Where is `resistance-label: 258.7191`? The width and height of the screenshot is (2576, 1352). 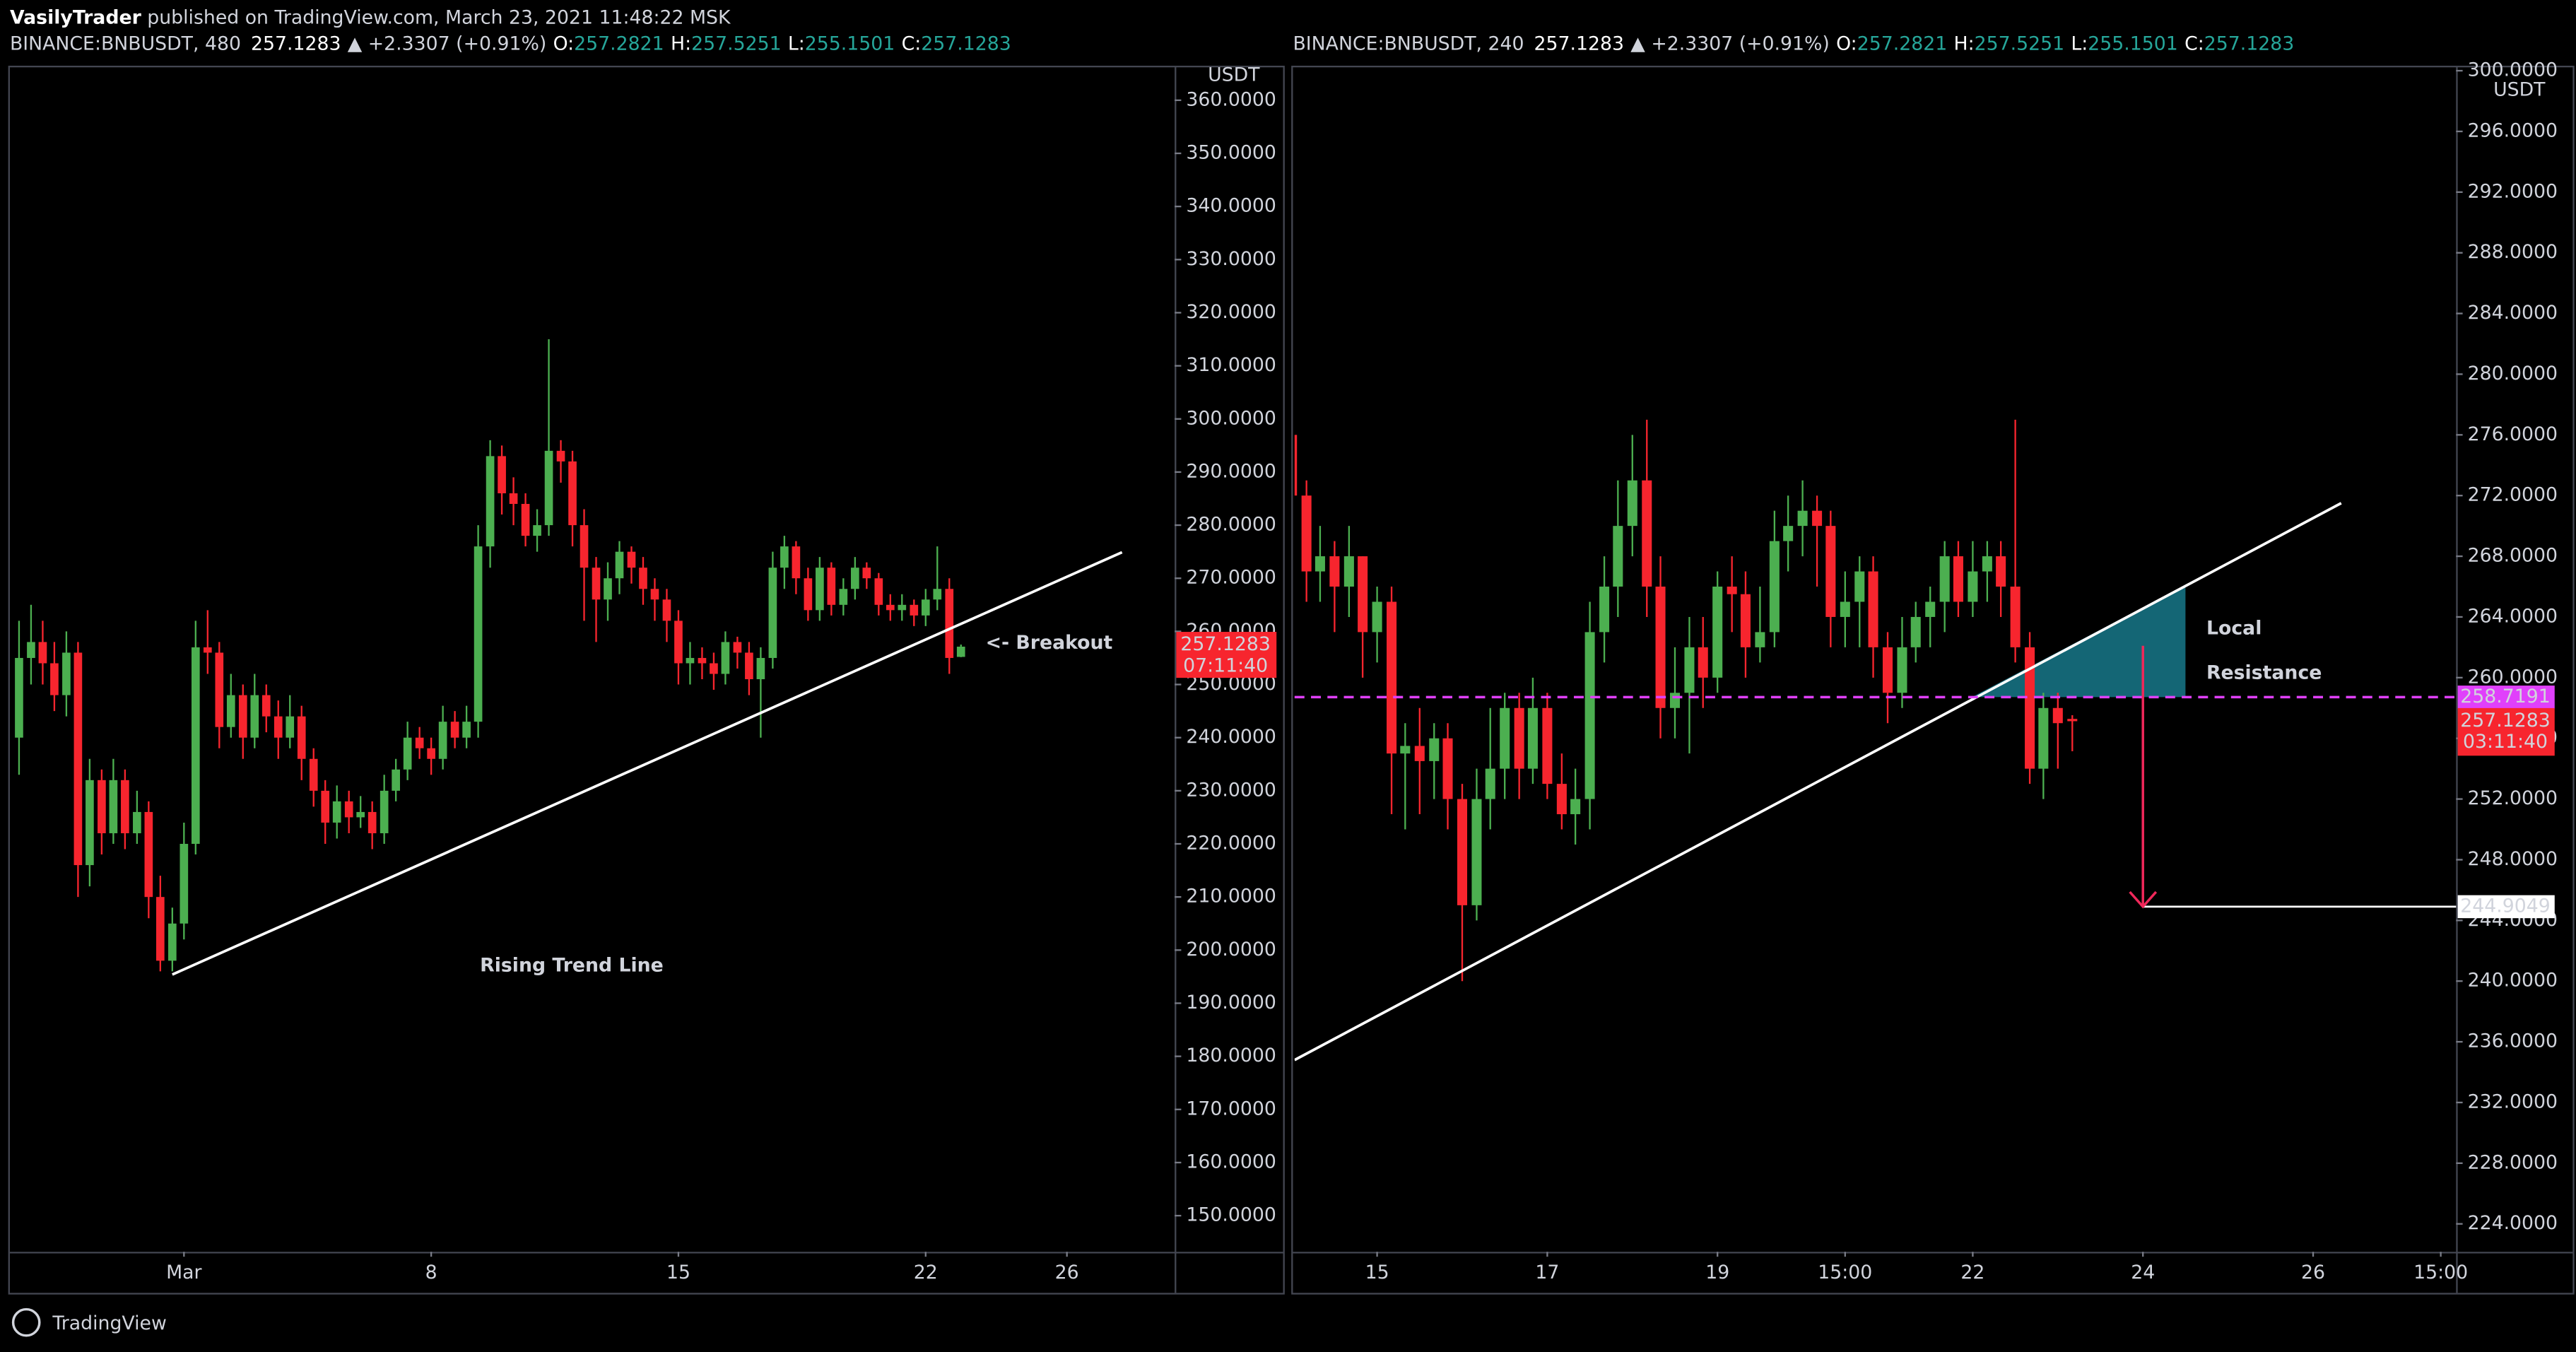 resistance-label: 258.7191 is located at coordinates (2505, 696).